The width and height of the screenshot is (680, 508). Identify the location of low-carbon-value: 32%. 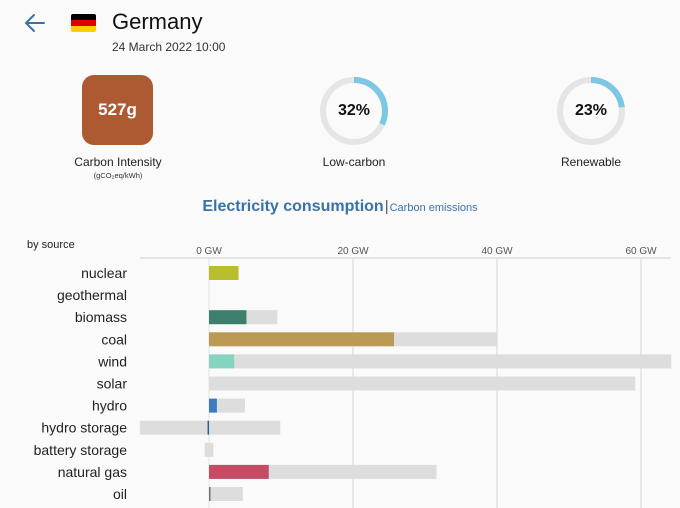
(354, 110).